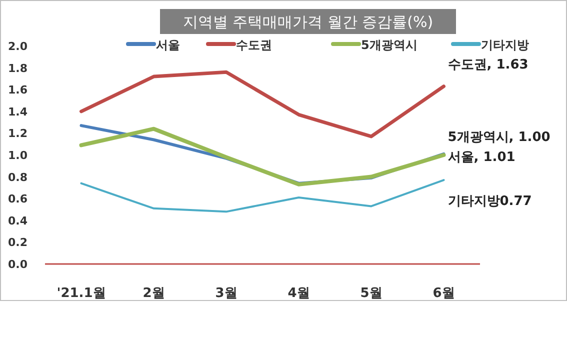 The width and height of the screenshot is (567, 347). Describe the element at coordinates (505, 45) in the screenshot. I see `legend-label: 기타지방` at that location.